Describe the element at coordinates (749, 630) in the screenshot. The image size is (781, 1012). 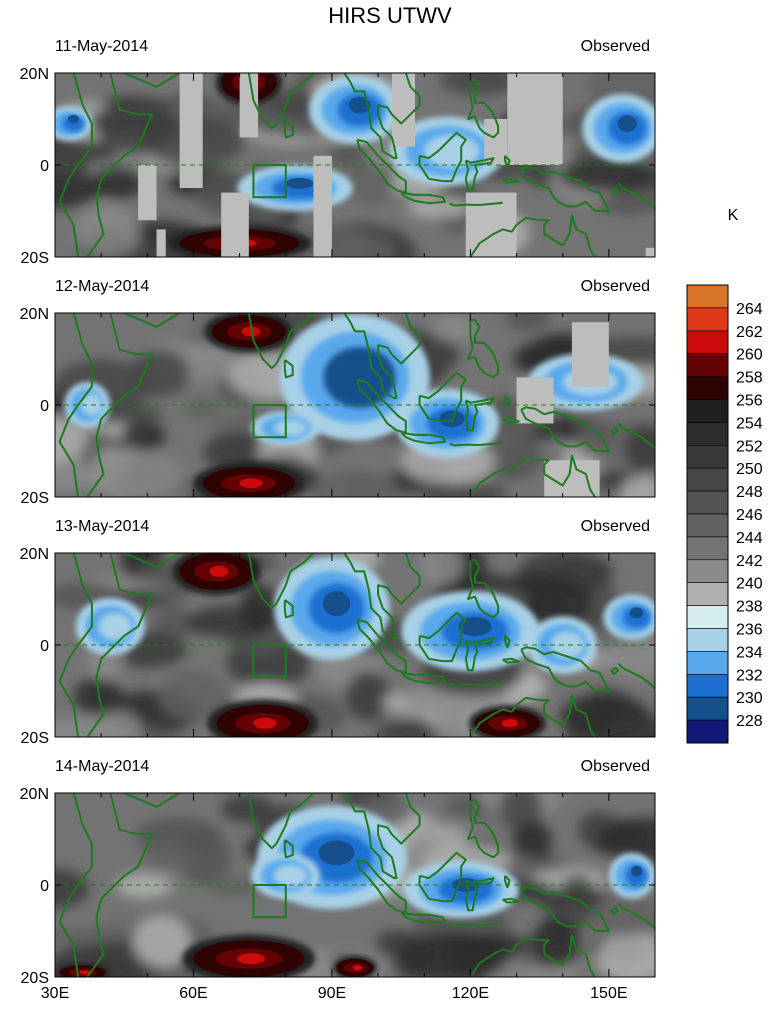
I see `colorbar-label: 236` at that location.